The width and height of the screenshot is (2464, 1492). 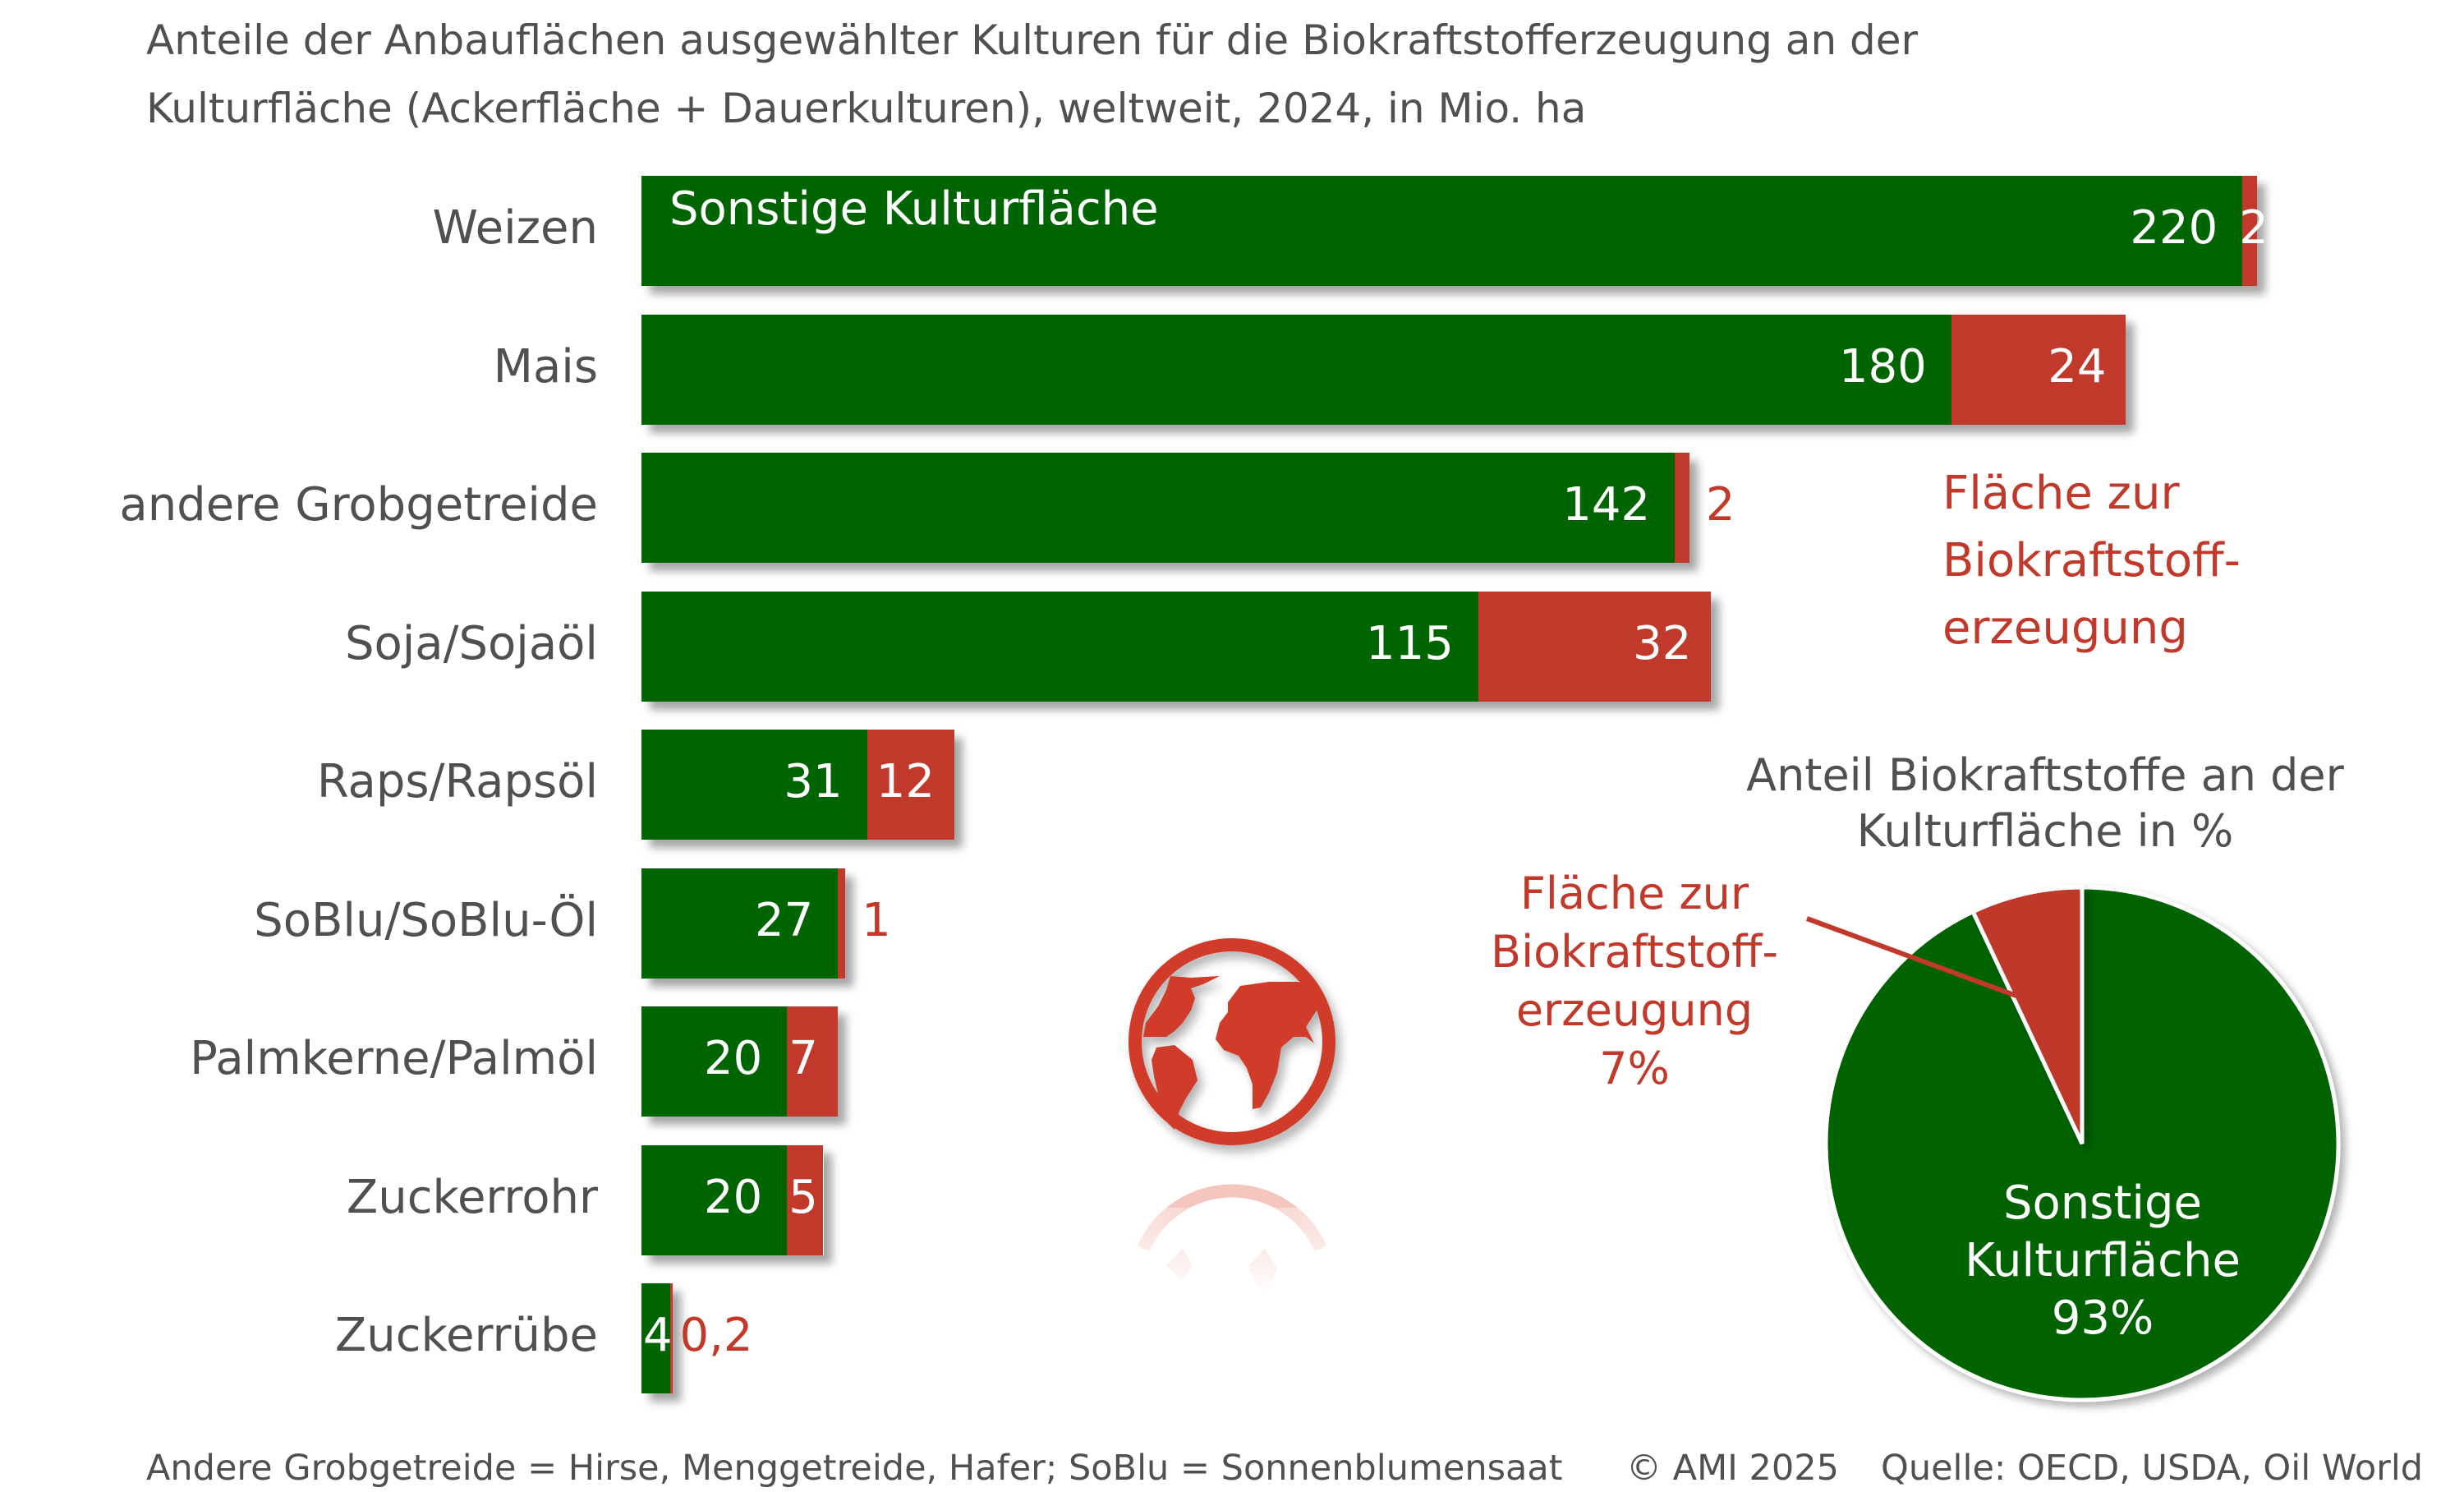 I want to click on value-label-other: 4, so click(x=658, y=1335).